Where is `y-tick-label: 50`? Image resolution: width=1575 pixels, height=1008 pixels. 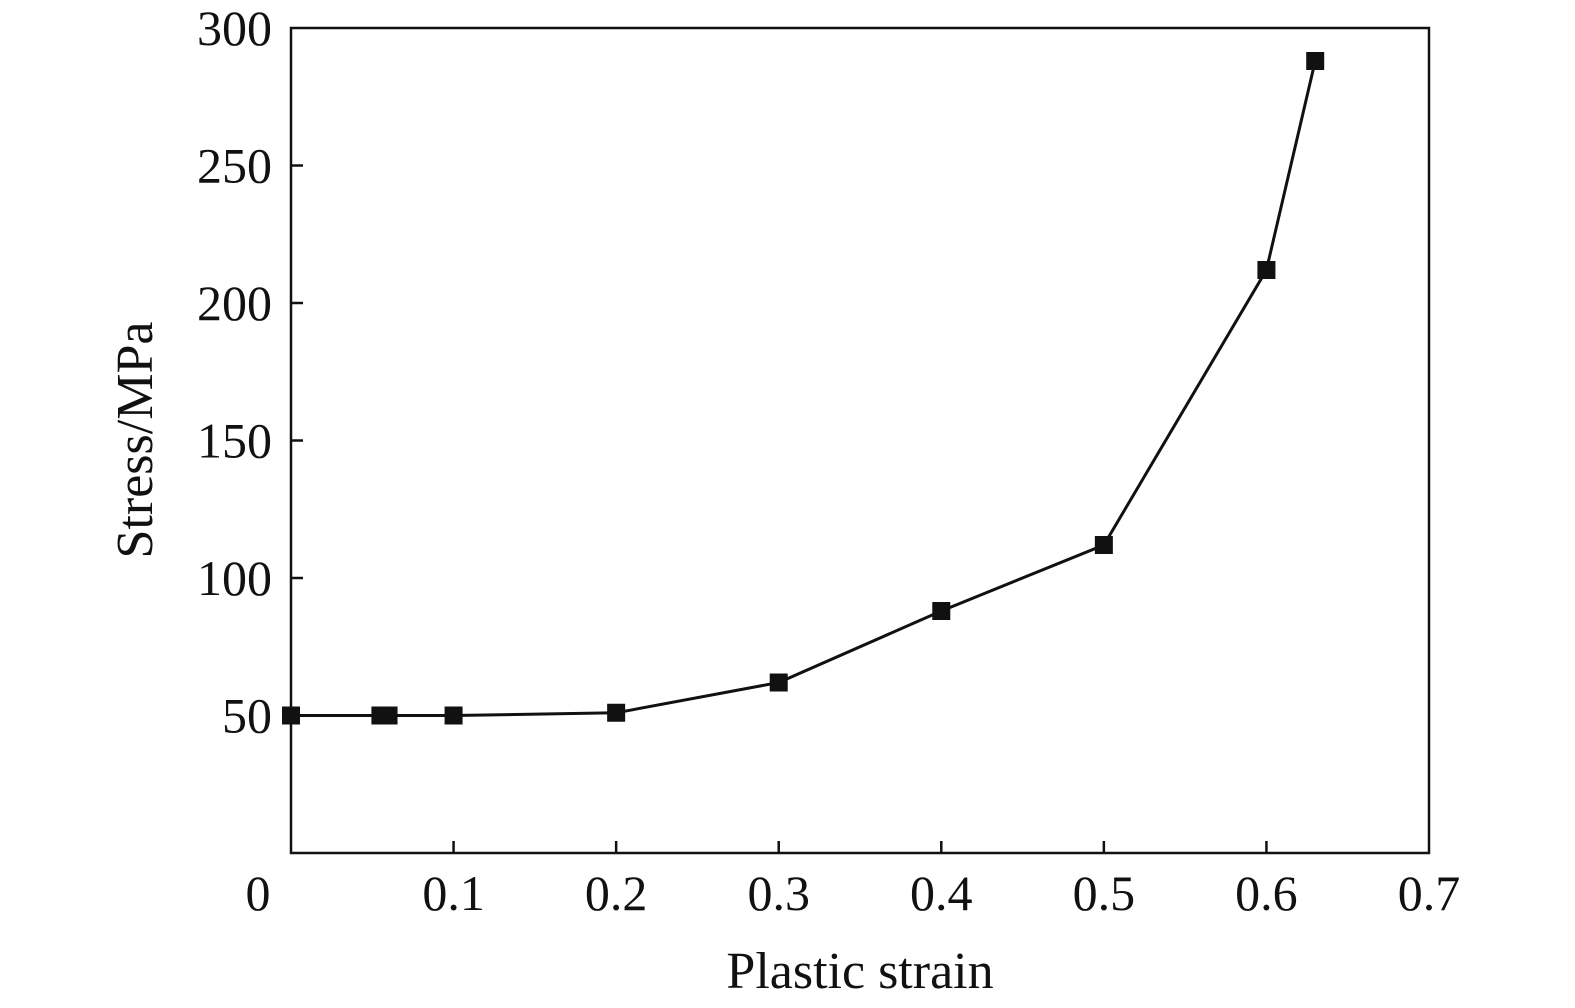
y-tick-label: 50 is located at coordinates (247, 716).